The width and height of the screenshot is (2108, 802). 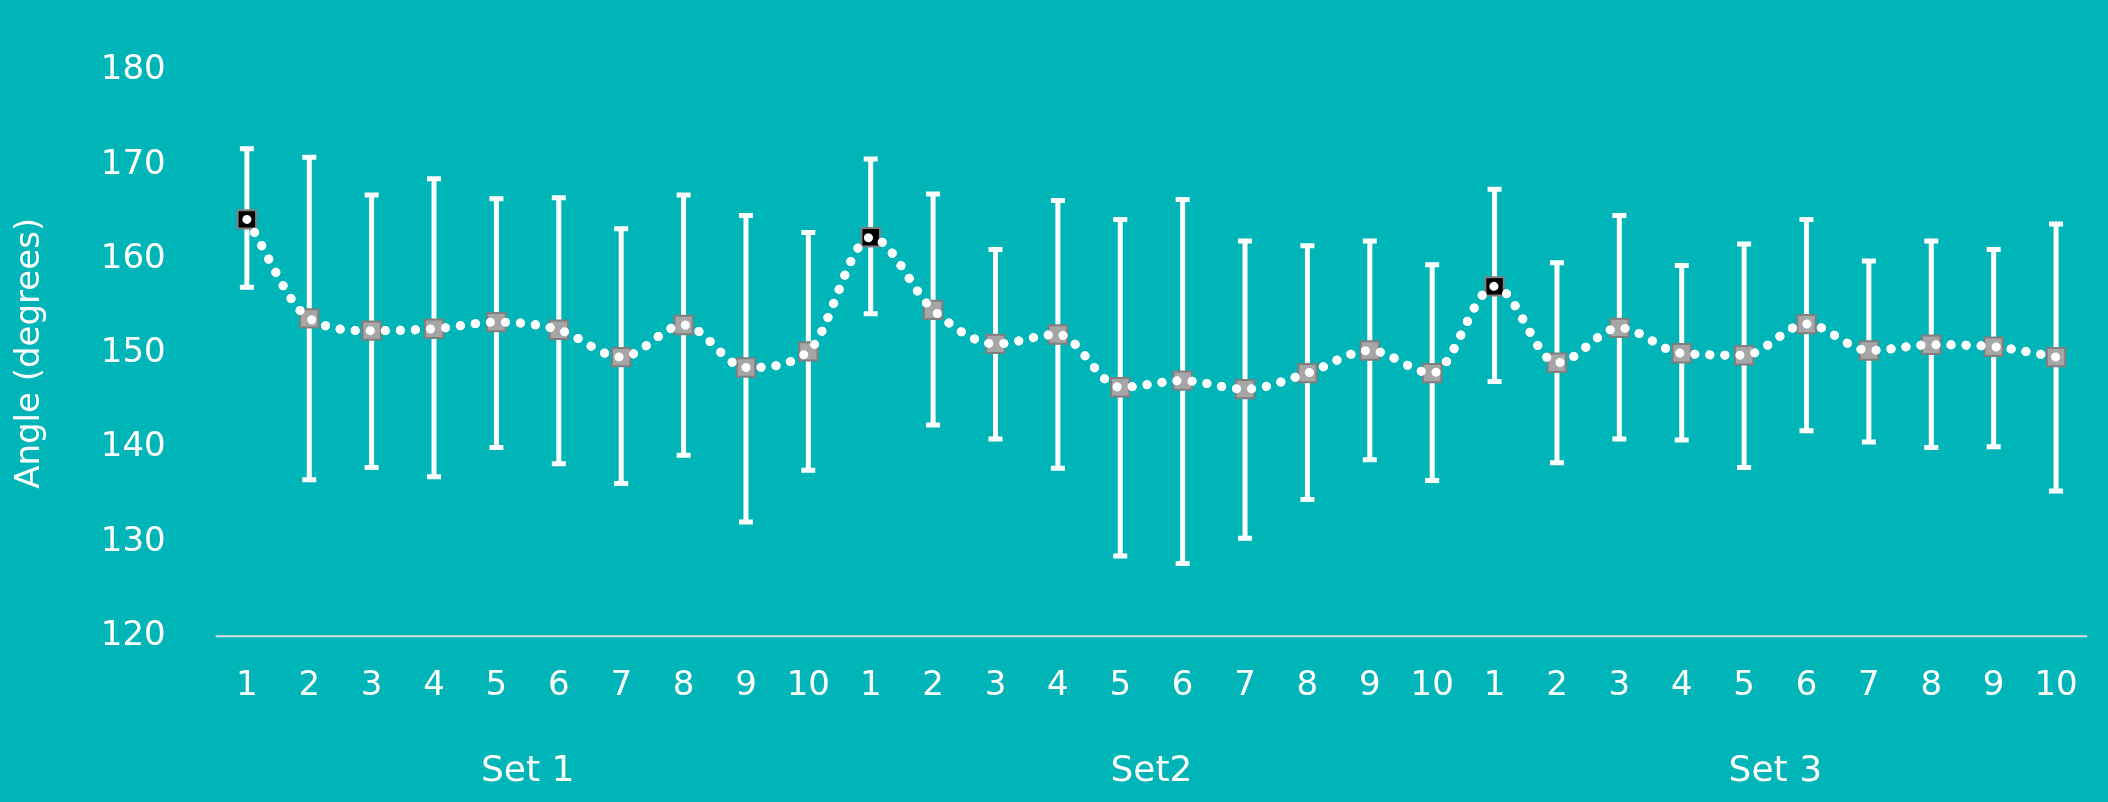 I want to click on y-tick-label: 140, so click(x=133, y=444).